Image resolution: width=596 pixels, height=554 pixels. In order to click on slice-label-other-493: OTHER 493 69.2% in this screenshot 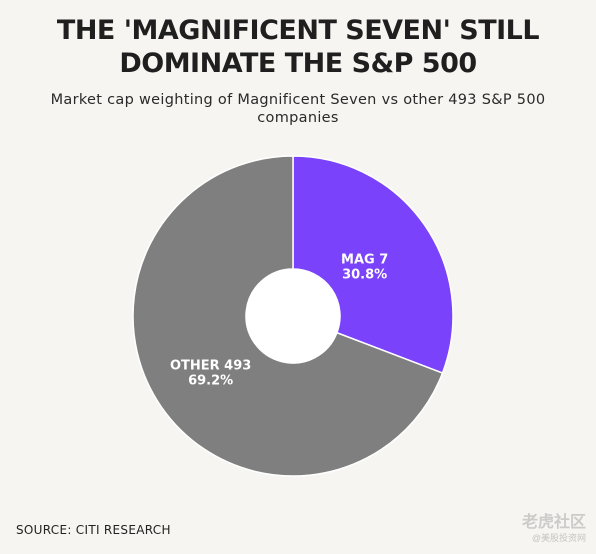, I will do `click(210, 374)`.